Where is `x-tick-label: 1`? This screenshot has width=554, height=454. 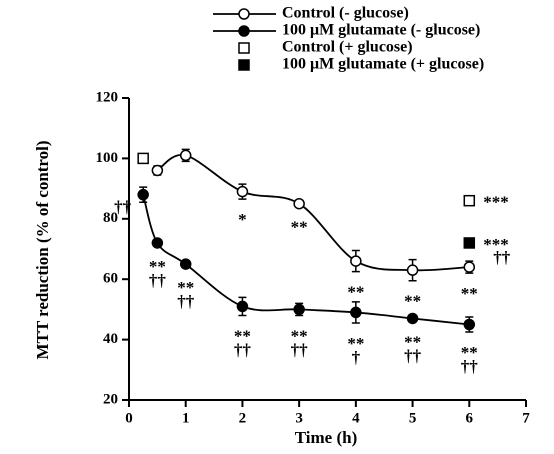 x-tick-label: 1 is located at coordinates (186, 418).